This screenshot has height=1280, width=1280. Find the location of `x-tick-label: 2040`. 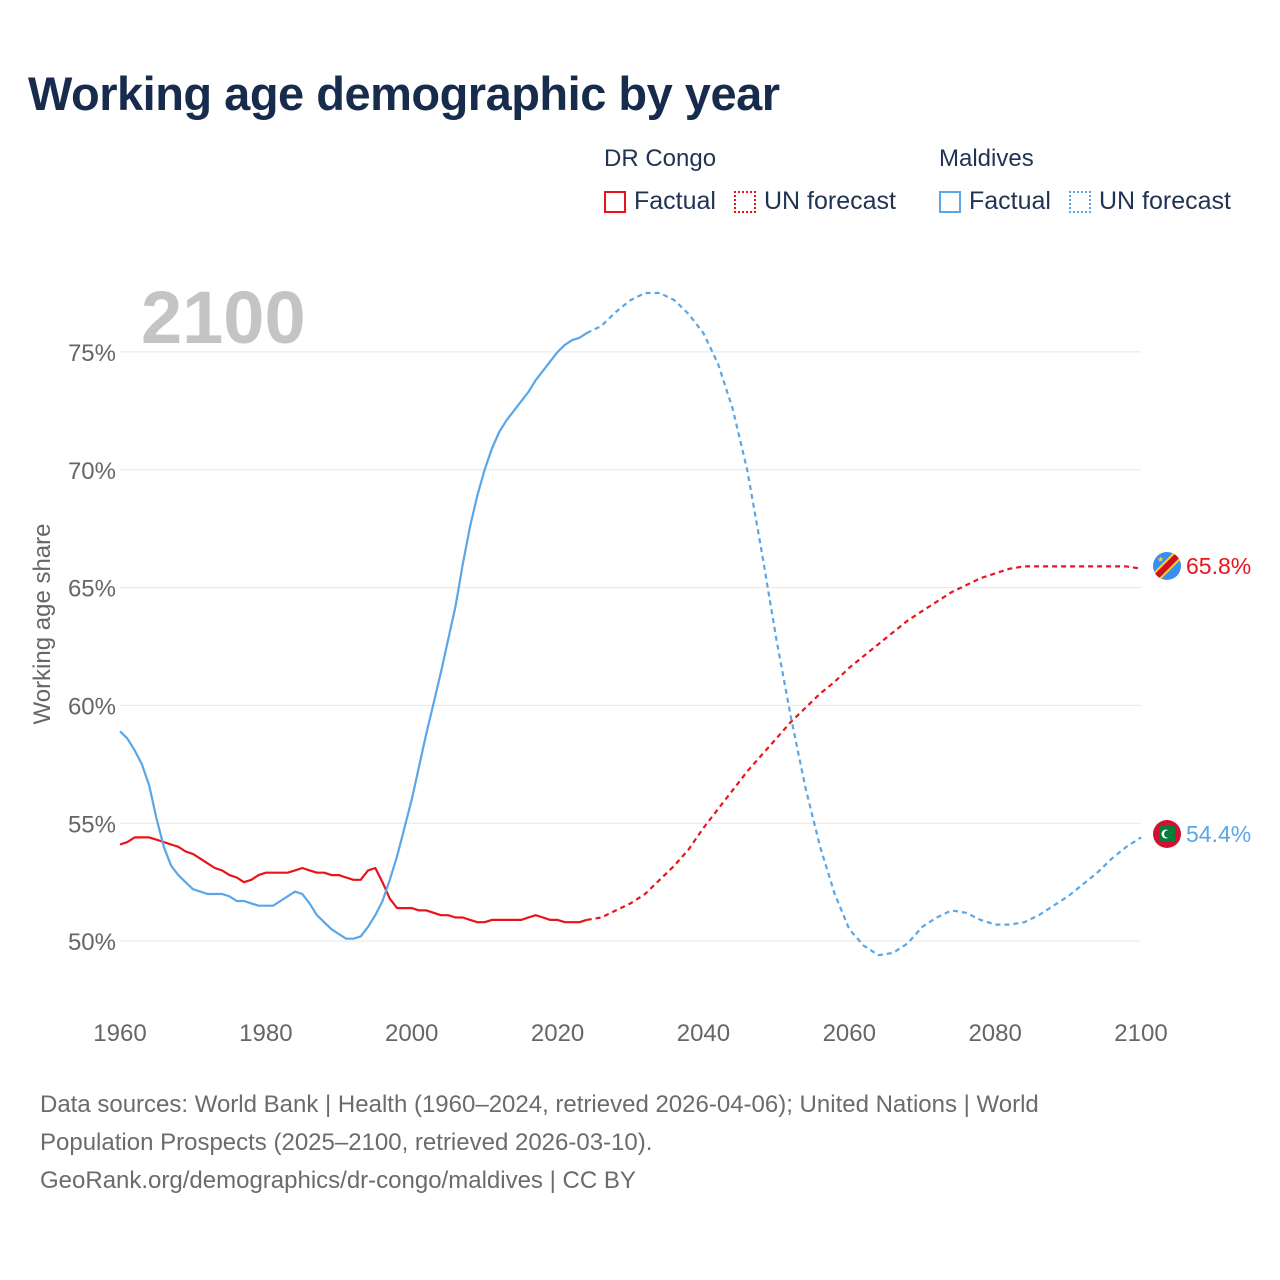

x-tick-label: 2040 is located at coordinates (703, 1033).